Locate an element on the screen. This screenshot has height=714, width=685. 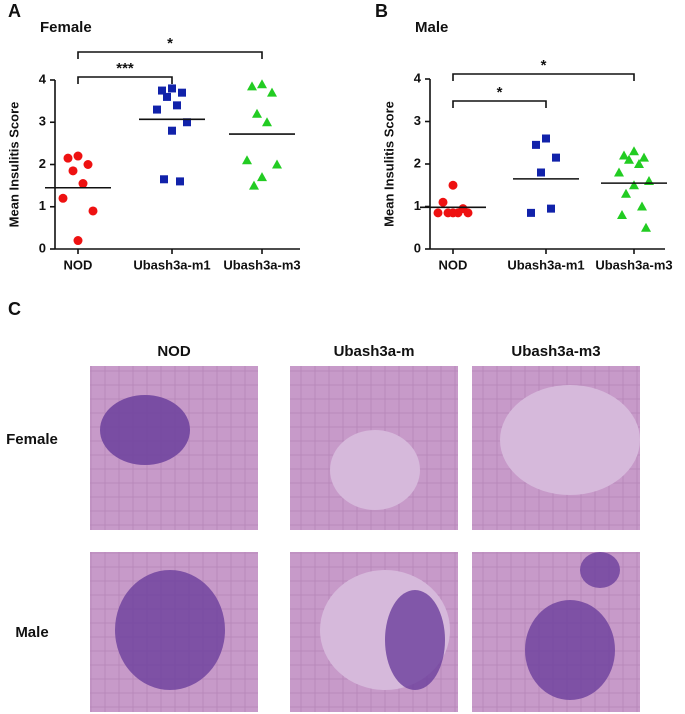
chart-title: Female is located at coordinates (66, 27).